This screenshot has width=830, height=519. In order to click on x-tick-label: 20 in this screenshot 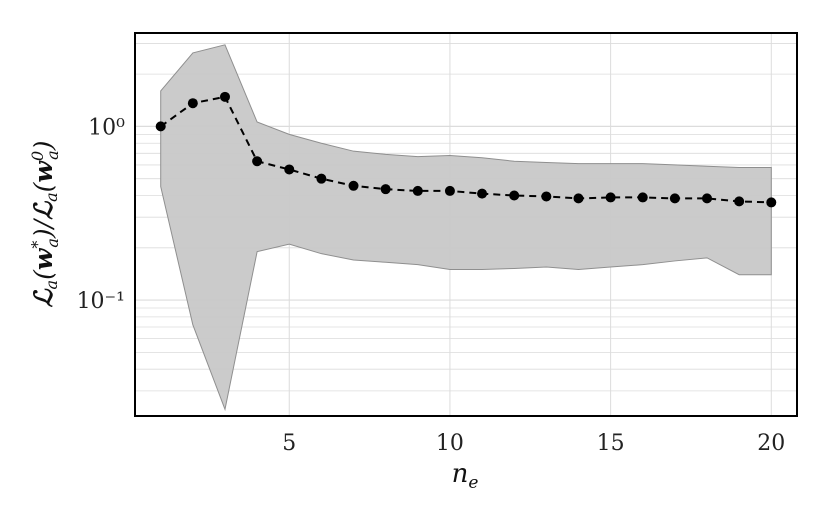, I will do `click(771, 443)`.